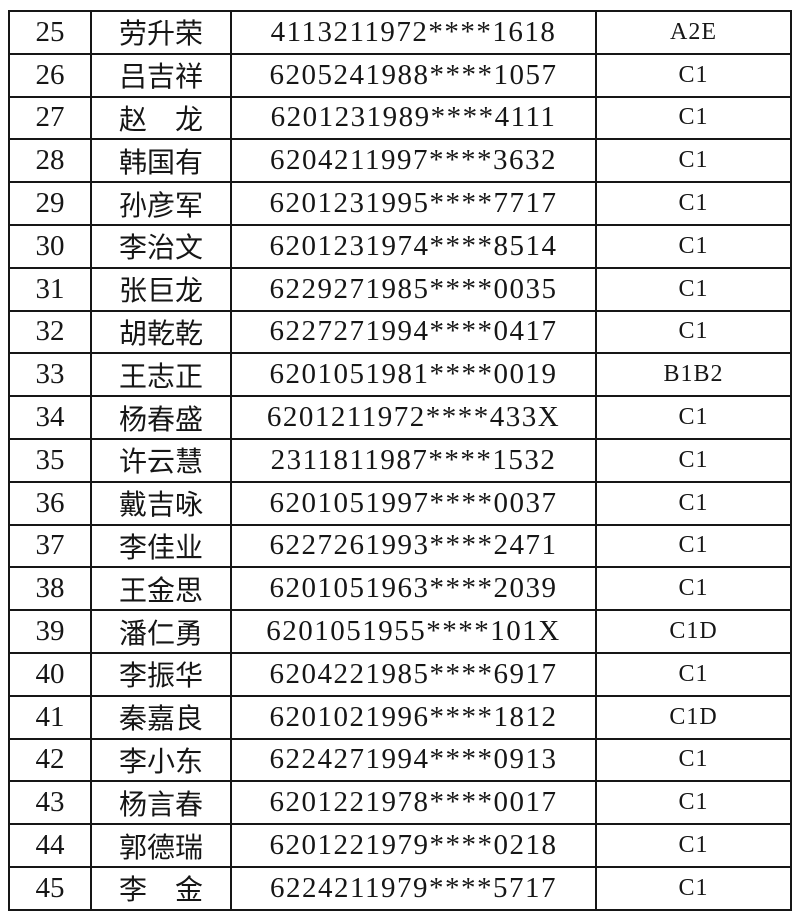 This screenshot has height=920, width=800. What do you see at coordinates (413, 289) in the screenshot?
I see `id-number-cell: 6229271985****0035` at bounding box center [413, 289].